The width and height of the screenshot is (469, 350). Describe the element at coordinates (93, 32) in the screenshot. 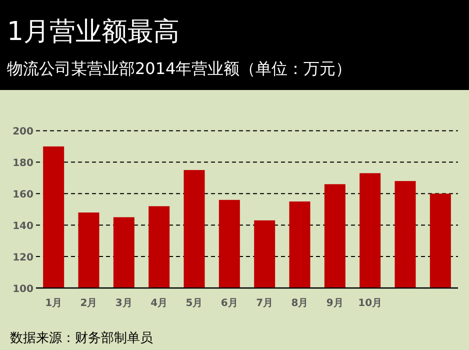

I see `chart-title: 1月营业额最高` at that location.